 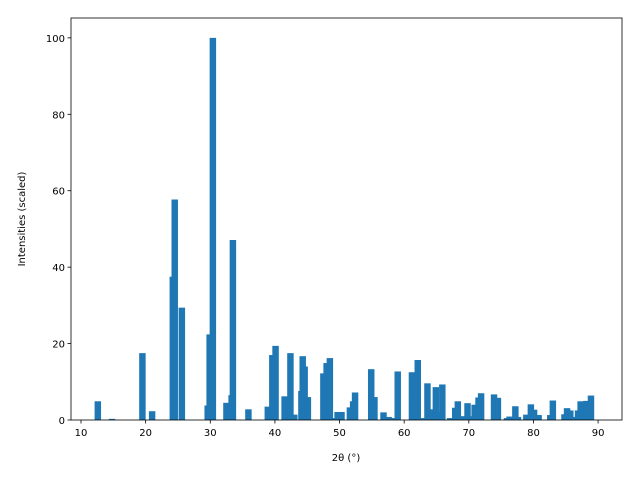 I want to click on y-tick-label: 60, so click(x=58, y=192).